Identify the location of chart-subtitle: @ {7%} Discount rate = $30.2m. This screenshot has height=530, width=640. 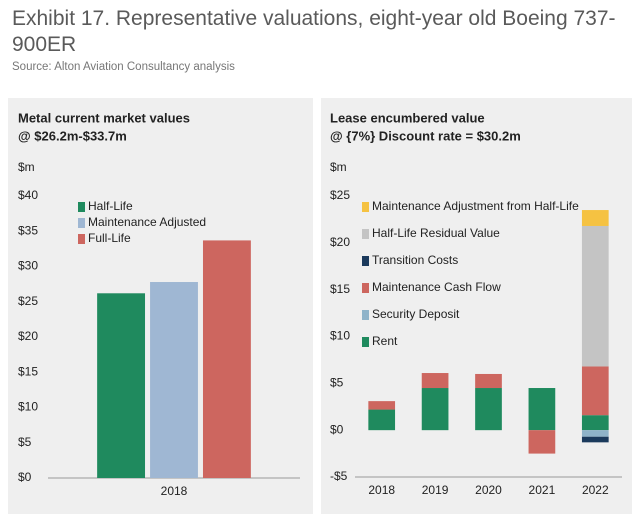
(425, 135).